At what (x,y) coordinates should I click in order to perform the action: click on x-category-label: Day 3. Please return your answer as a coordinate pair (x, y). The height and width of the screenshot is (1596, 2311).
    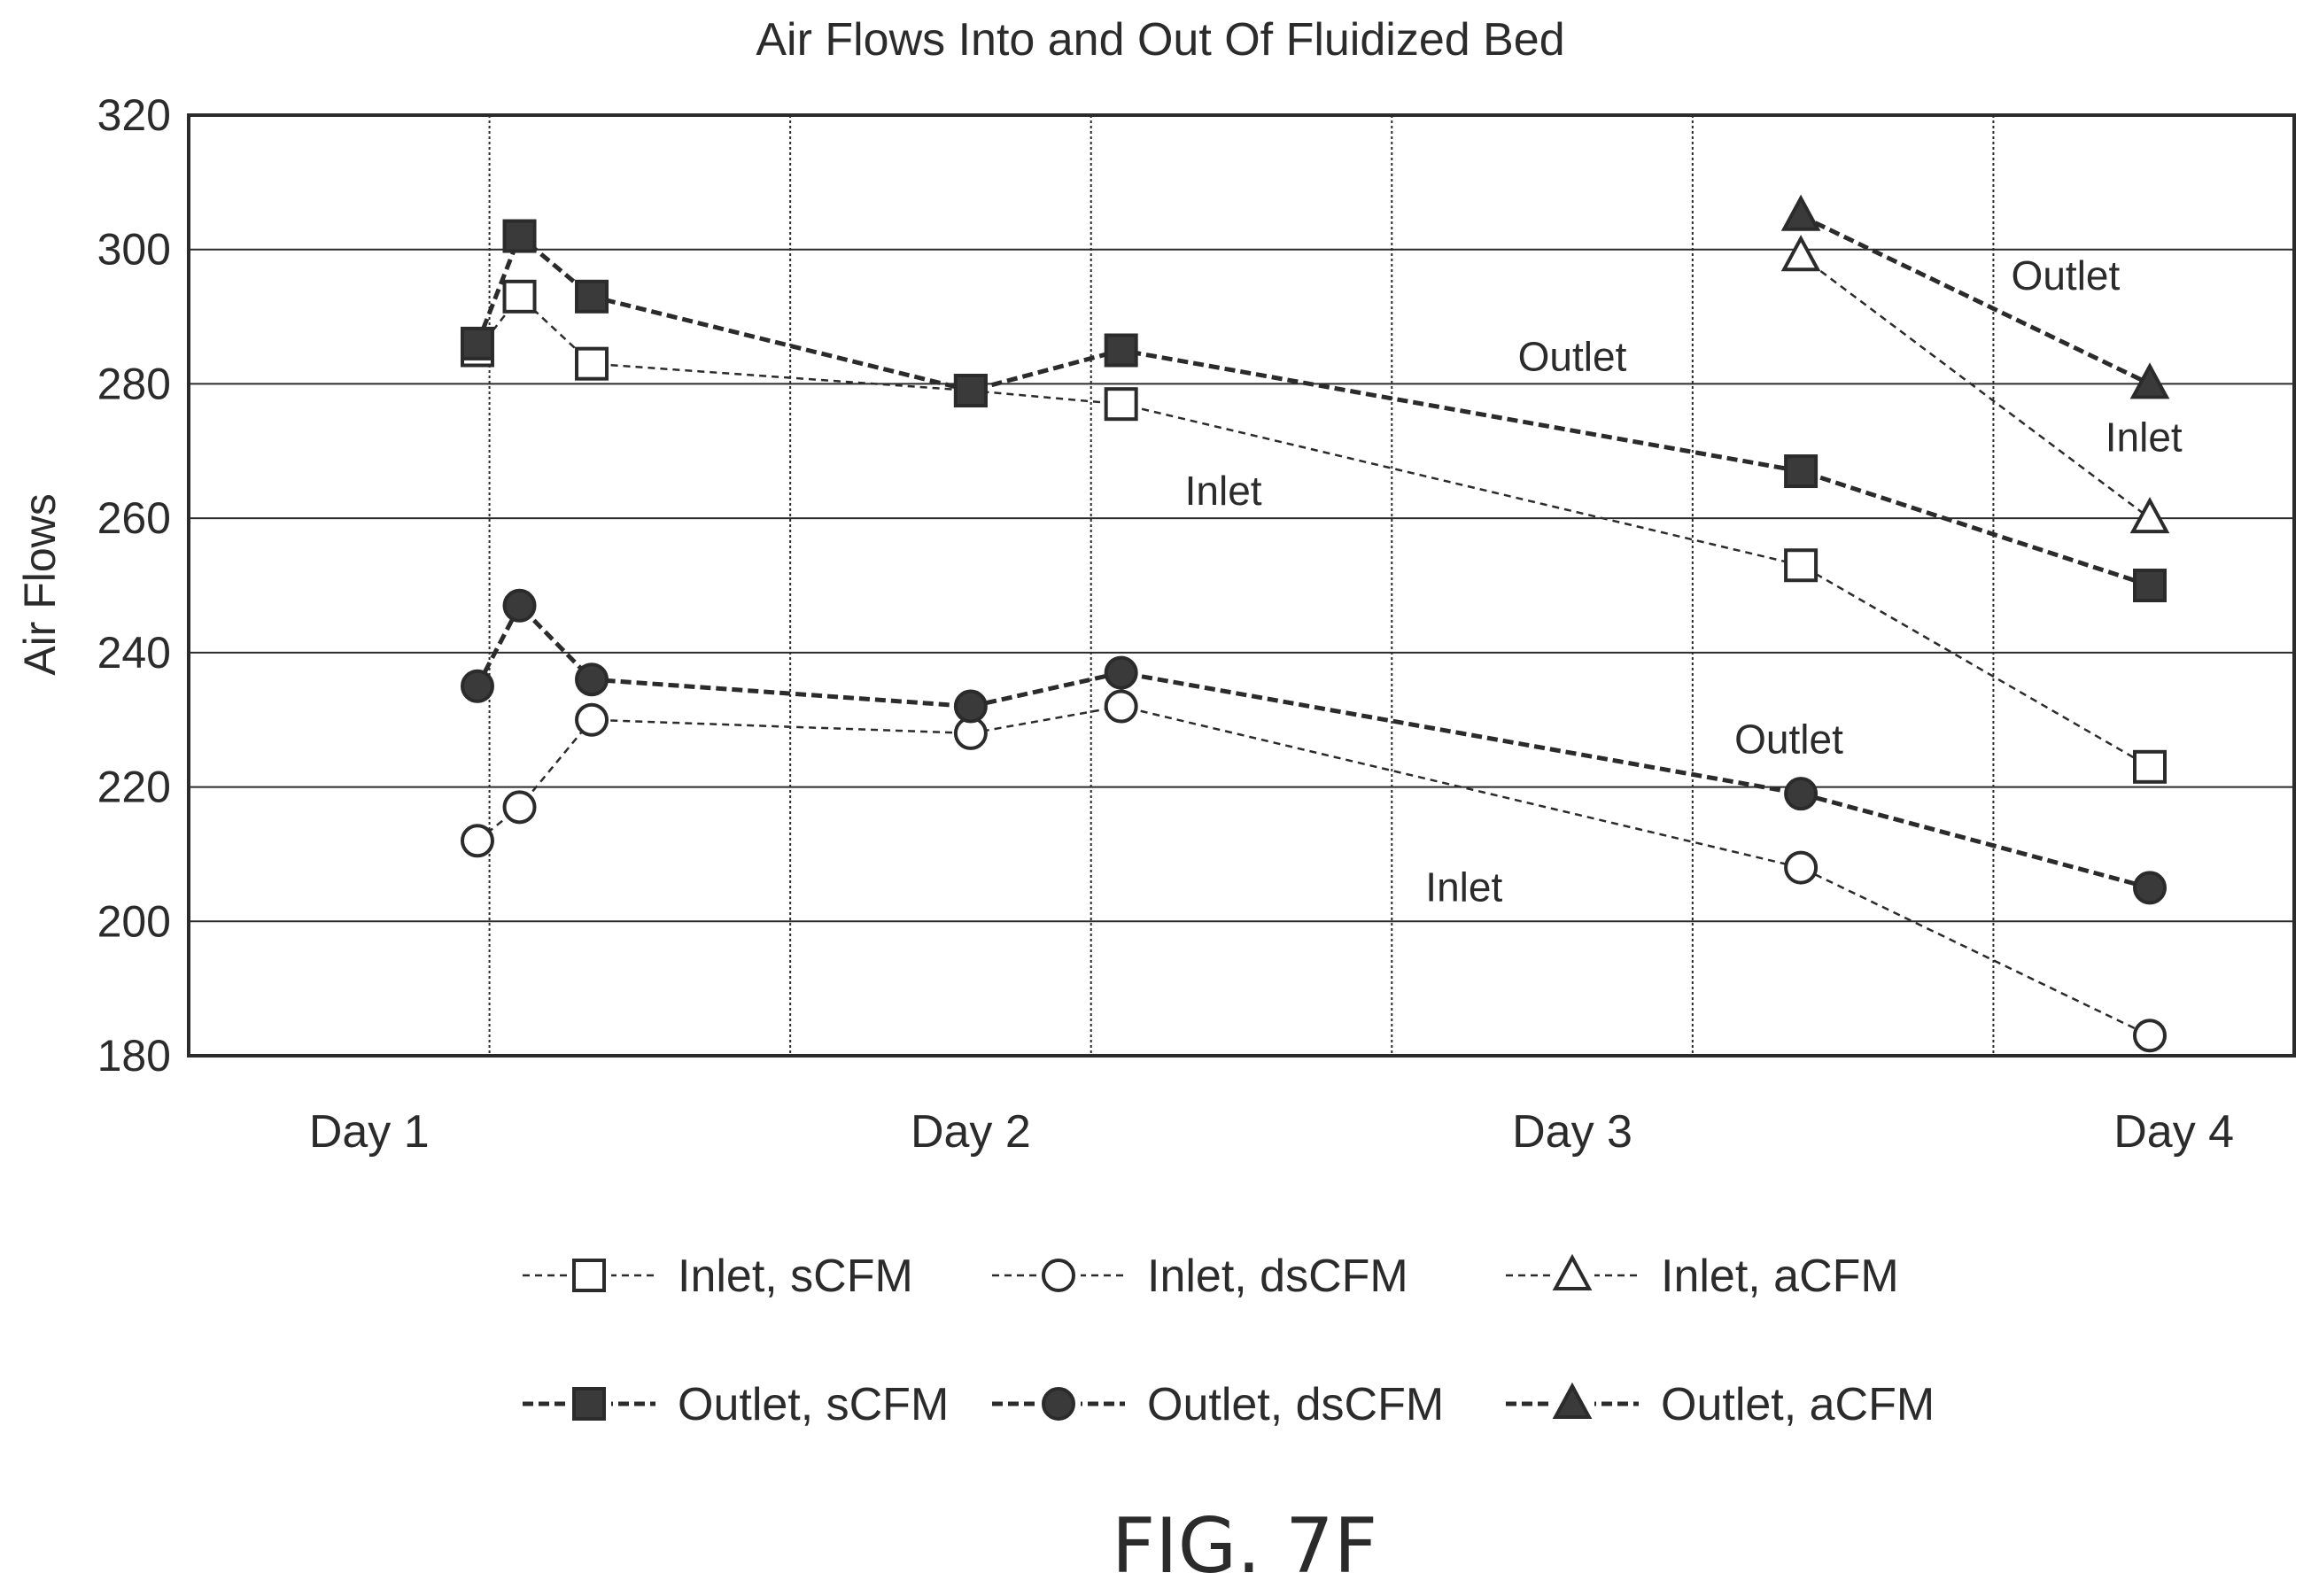
    Looking at the image, I should click on (1572, 1132).